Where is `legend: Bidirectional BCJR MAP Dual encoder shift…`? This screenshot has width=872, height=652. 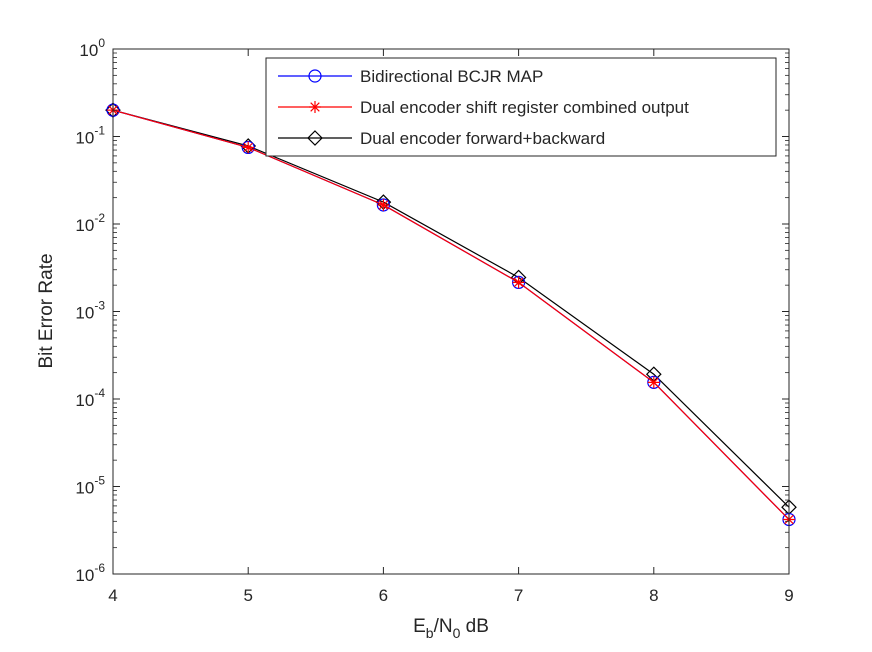
legend: Bidirectional BCJR MAP Dual encoder shift… is located at coordinates (521, 107).